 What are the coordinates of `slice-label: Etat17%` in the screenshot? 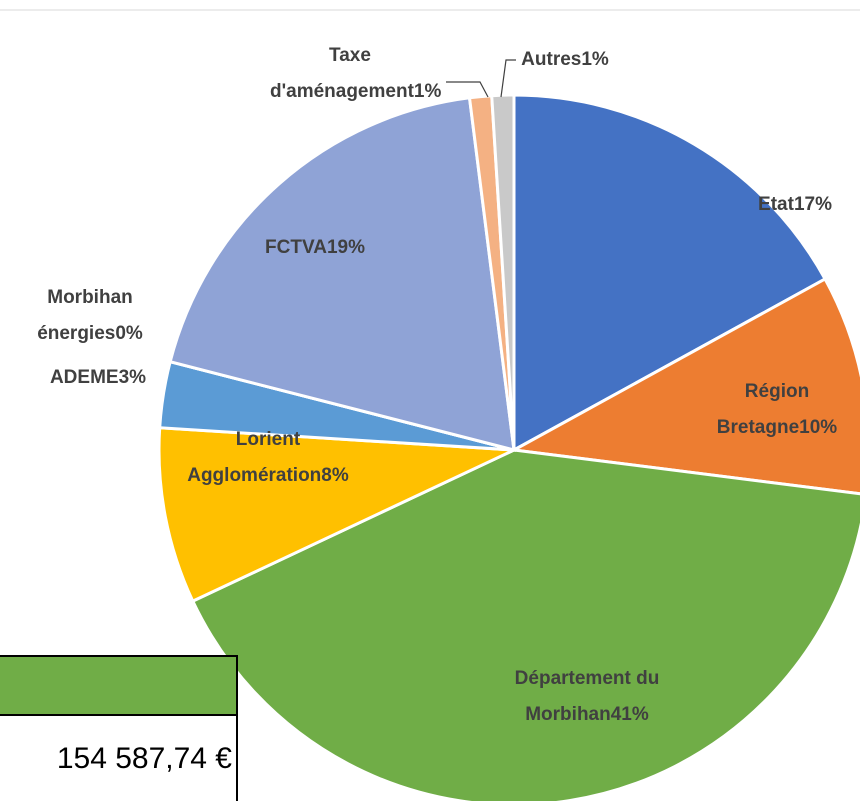 It's located at (795, 205).